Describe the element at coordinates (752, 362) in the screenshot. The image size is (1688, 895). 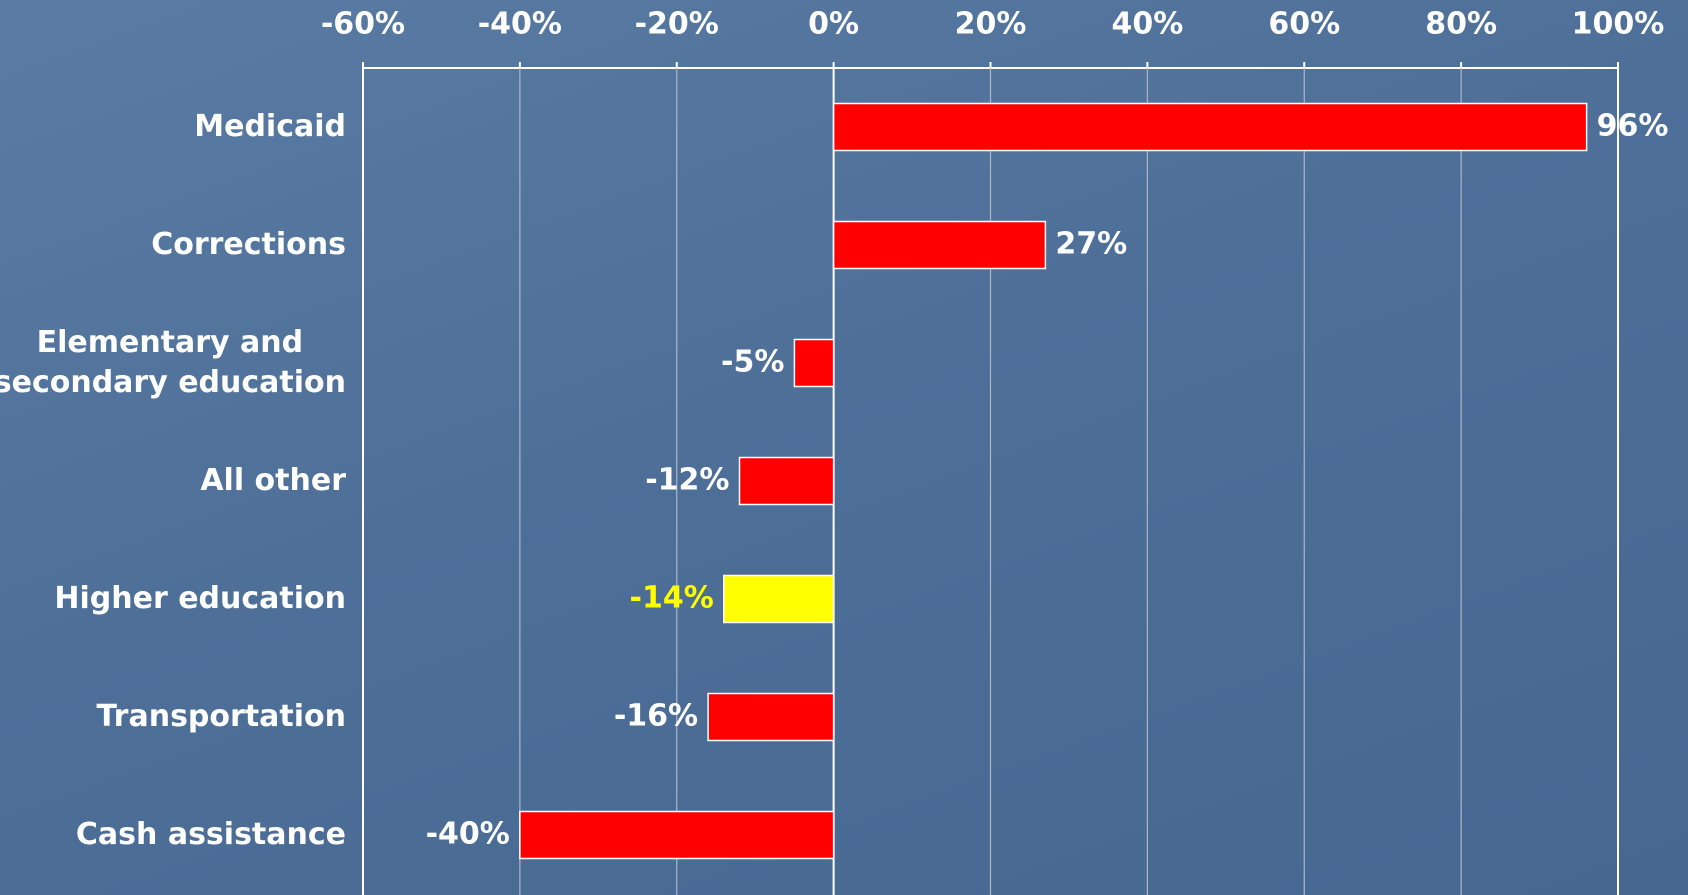
I see `value-label: -5%` at that location.